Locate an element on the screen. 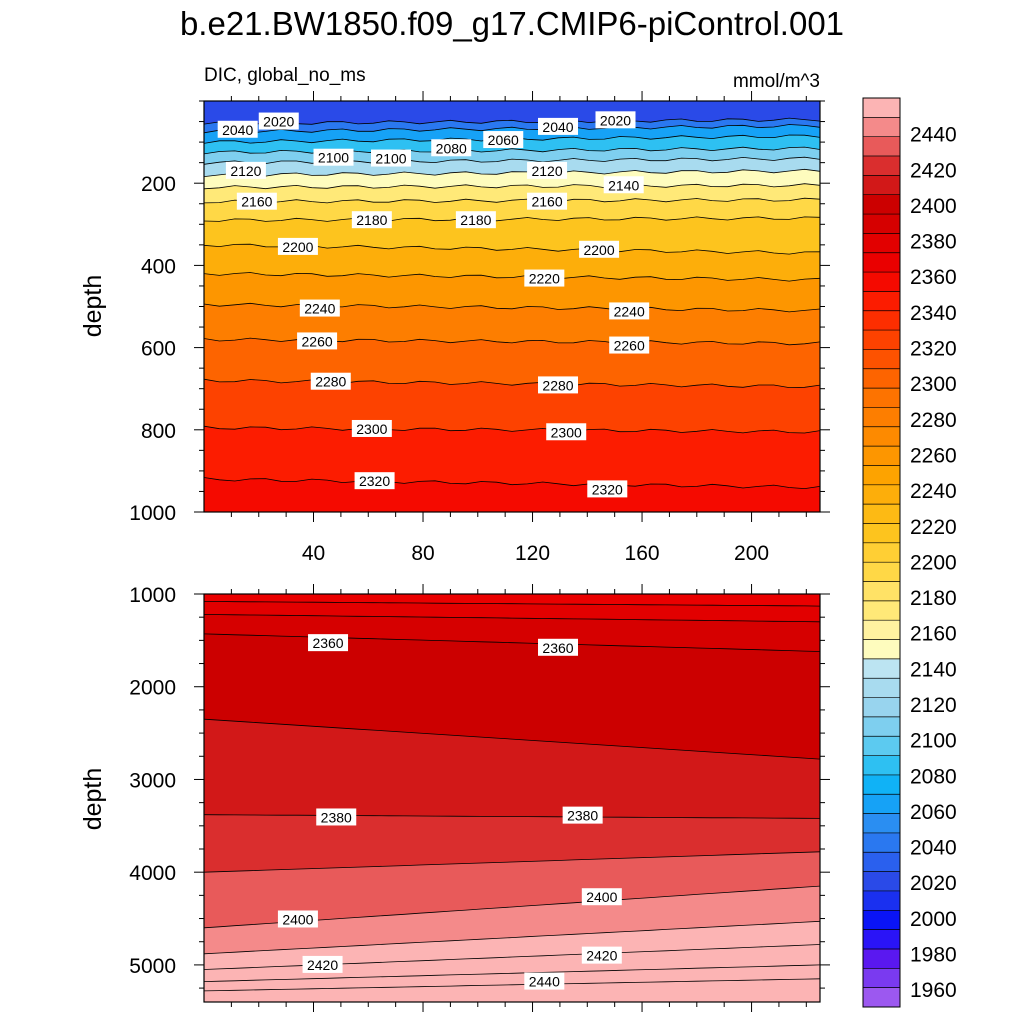 This screenshot has height=1024, width=1024. svg-text: 2200 is located at coordinates (297, 247).